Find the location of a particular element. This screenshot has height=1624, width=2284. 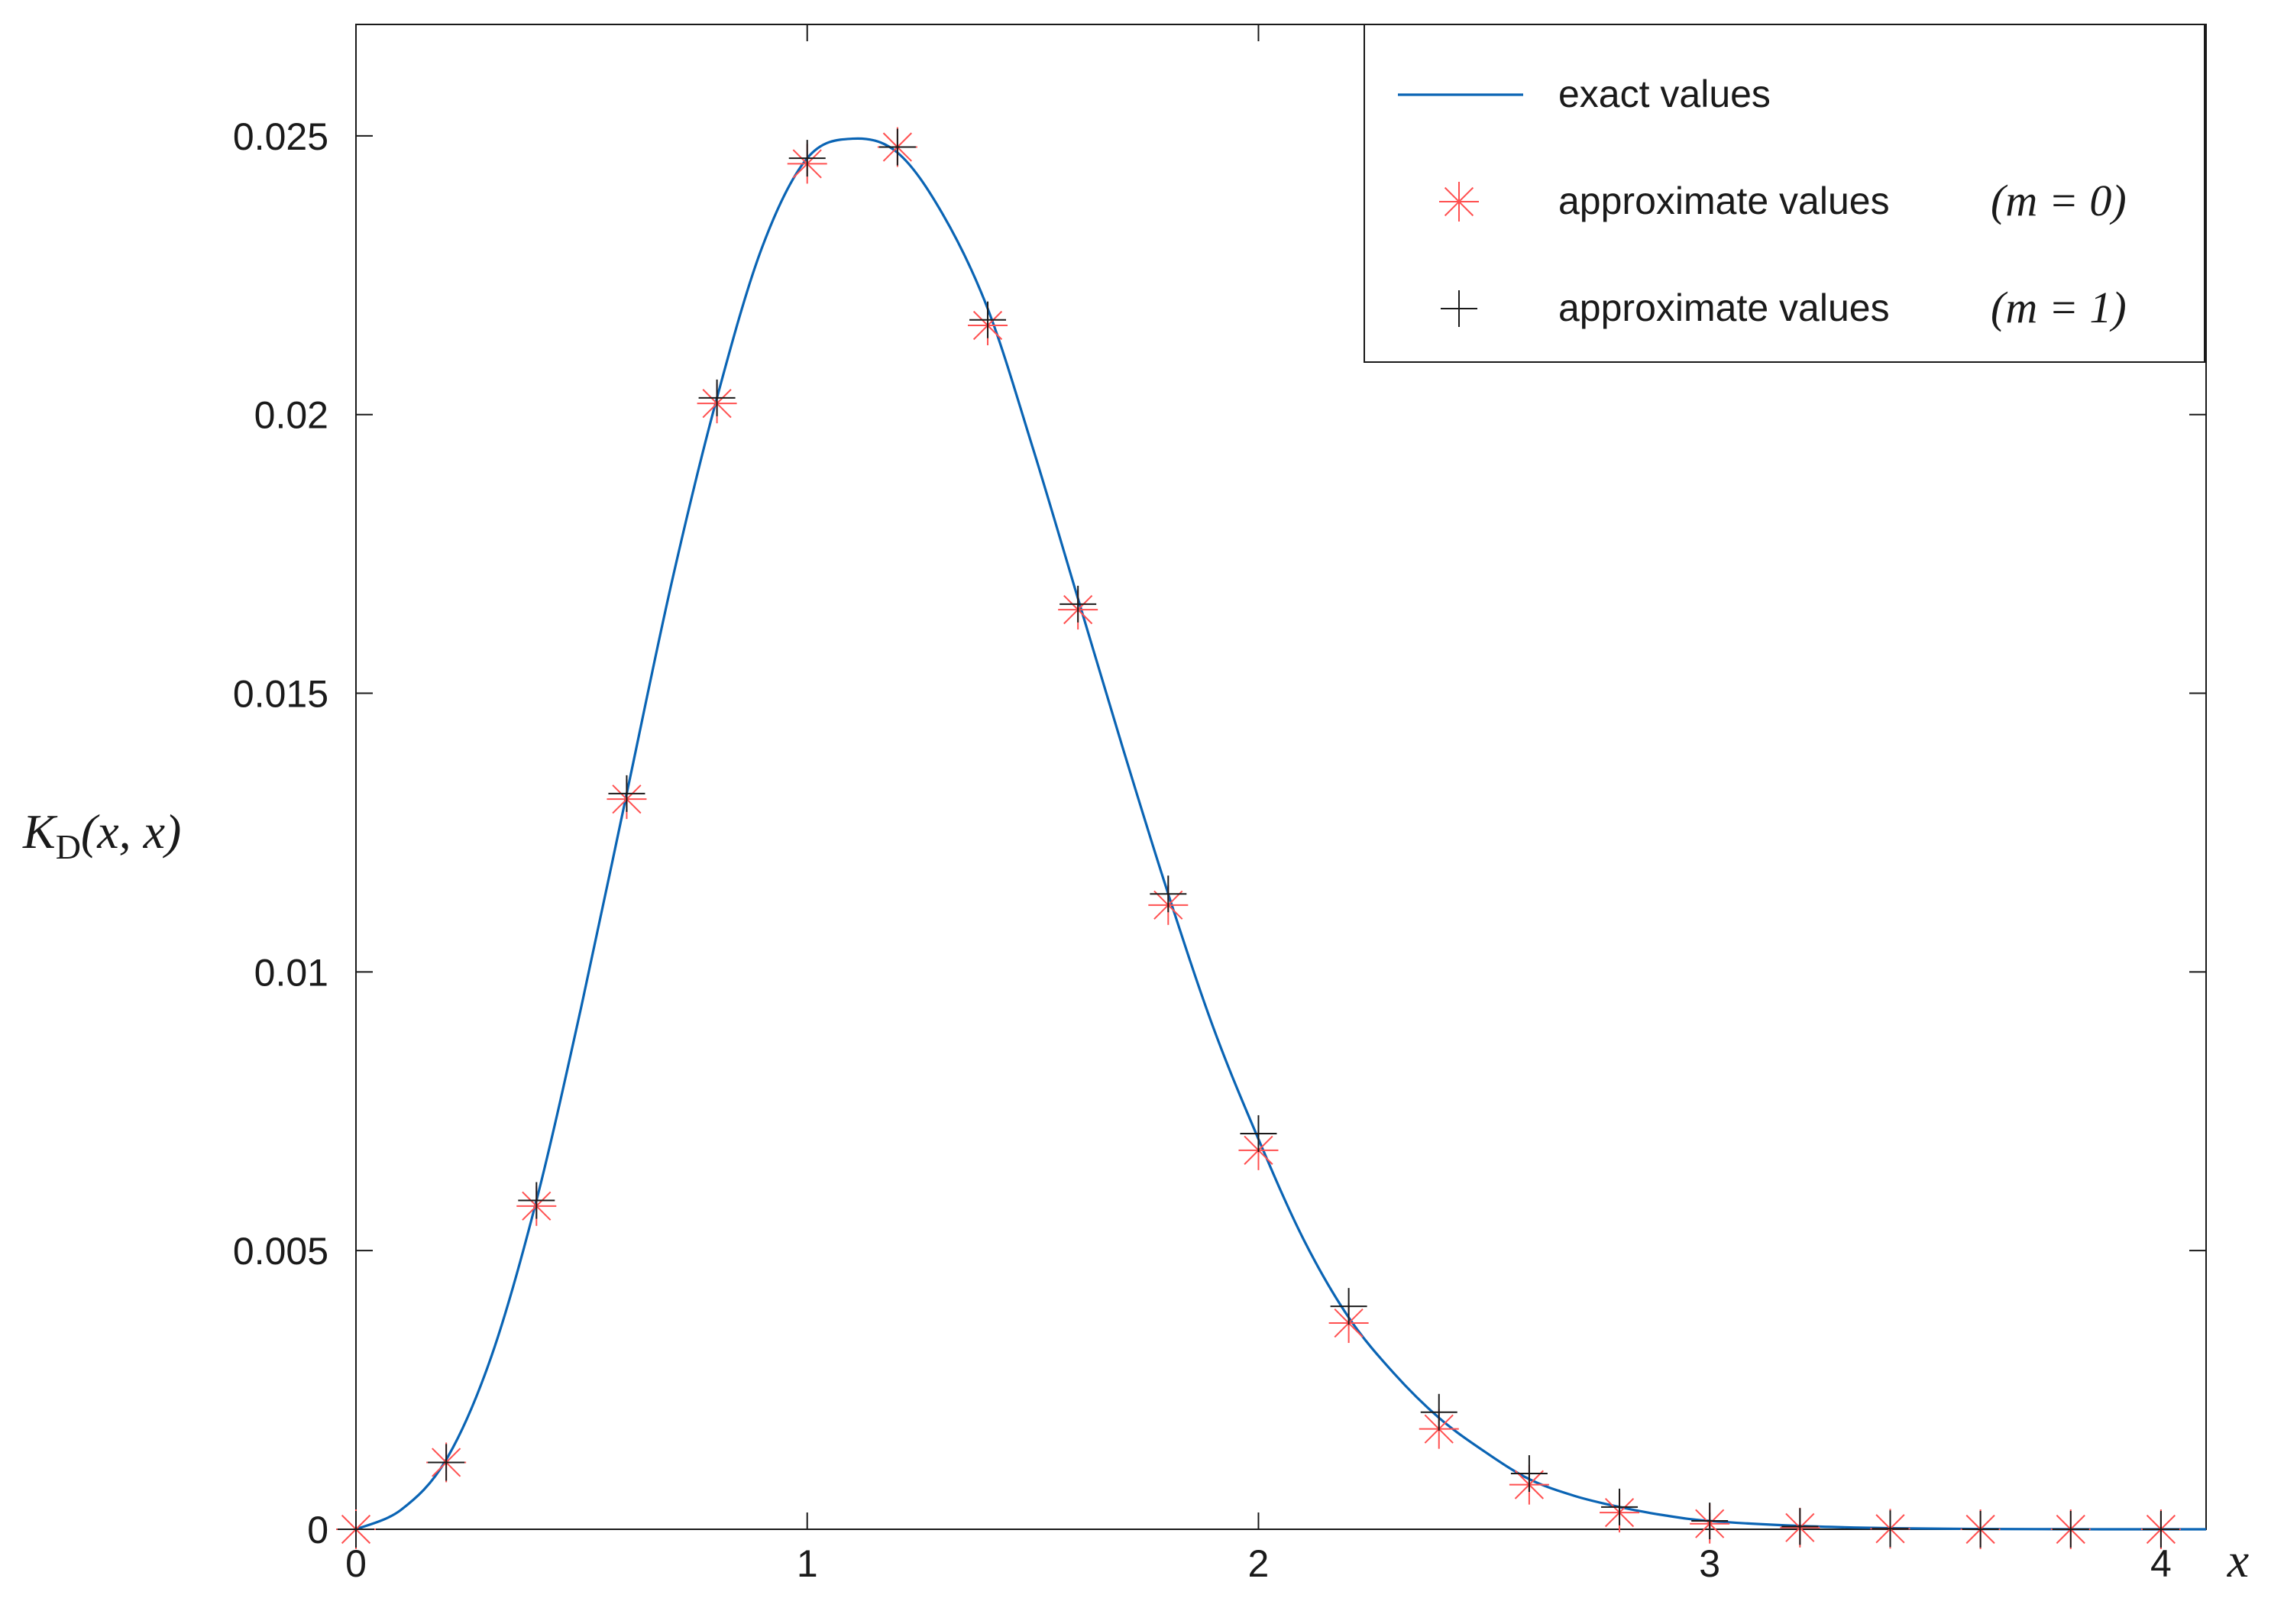

legend-math-label: (m = 0) is located at coordinates (2059, 200).